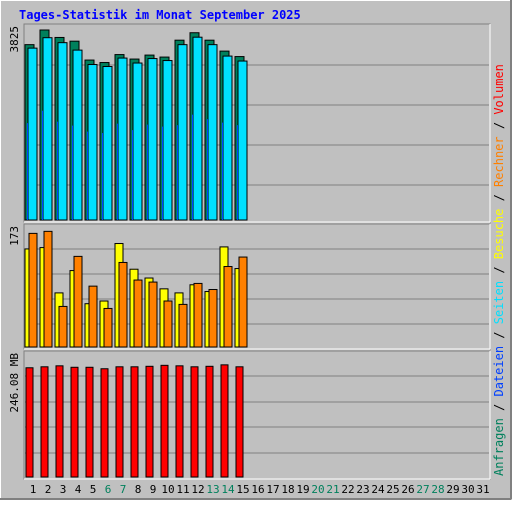 This screenshot has width=512, height=505. Describe the element at coordinates (437, 489) in the screenshot. I see `x-tick-label-day-28: 28` at that location.